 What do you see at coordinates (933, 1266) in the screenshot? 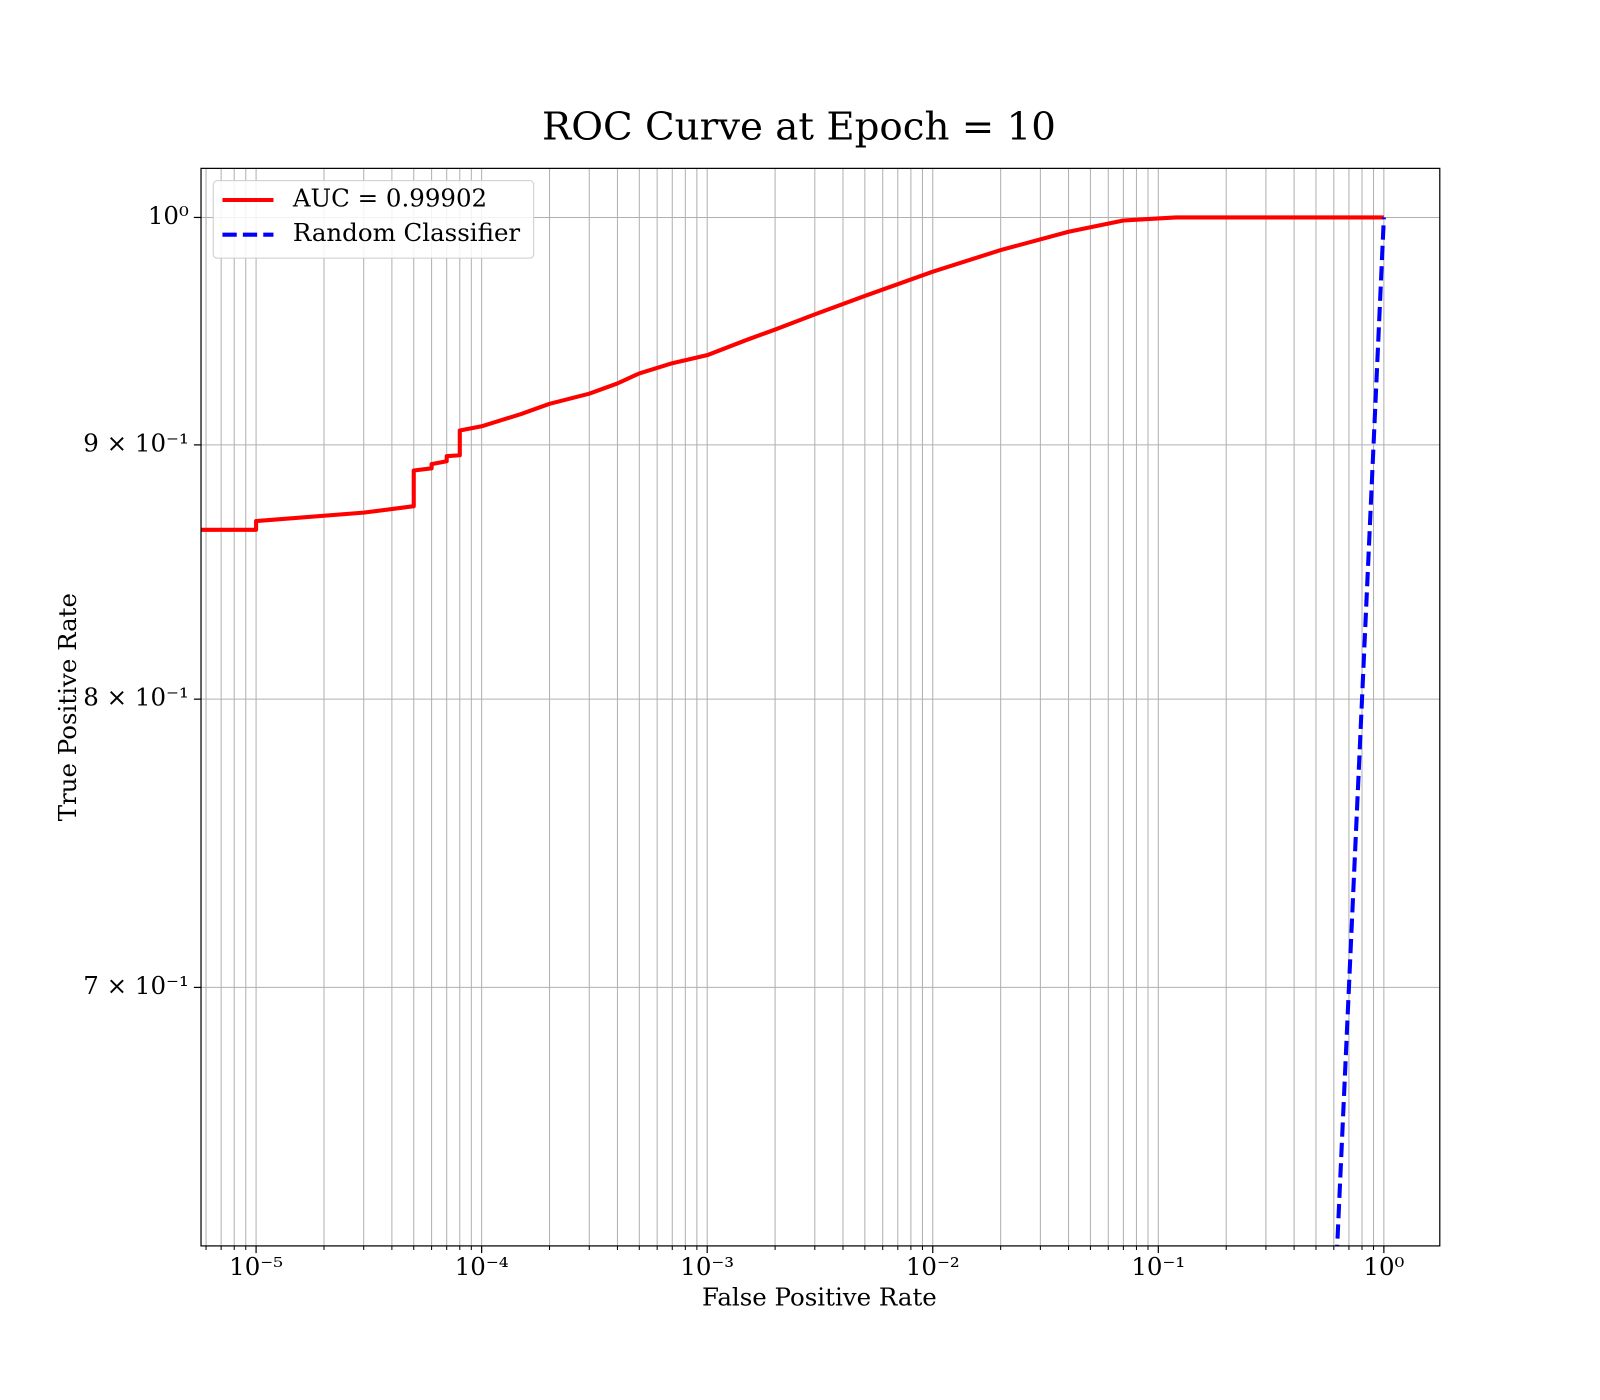
I see `x-tick-label: 10⁻²` at bounding box center [933, 1266].